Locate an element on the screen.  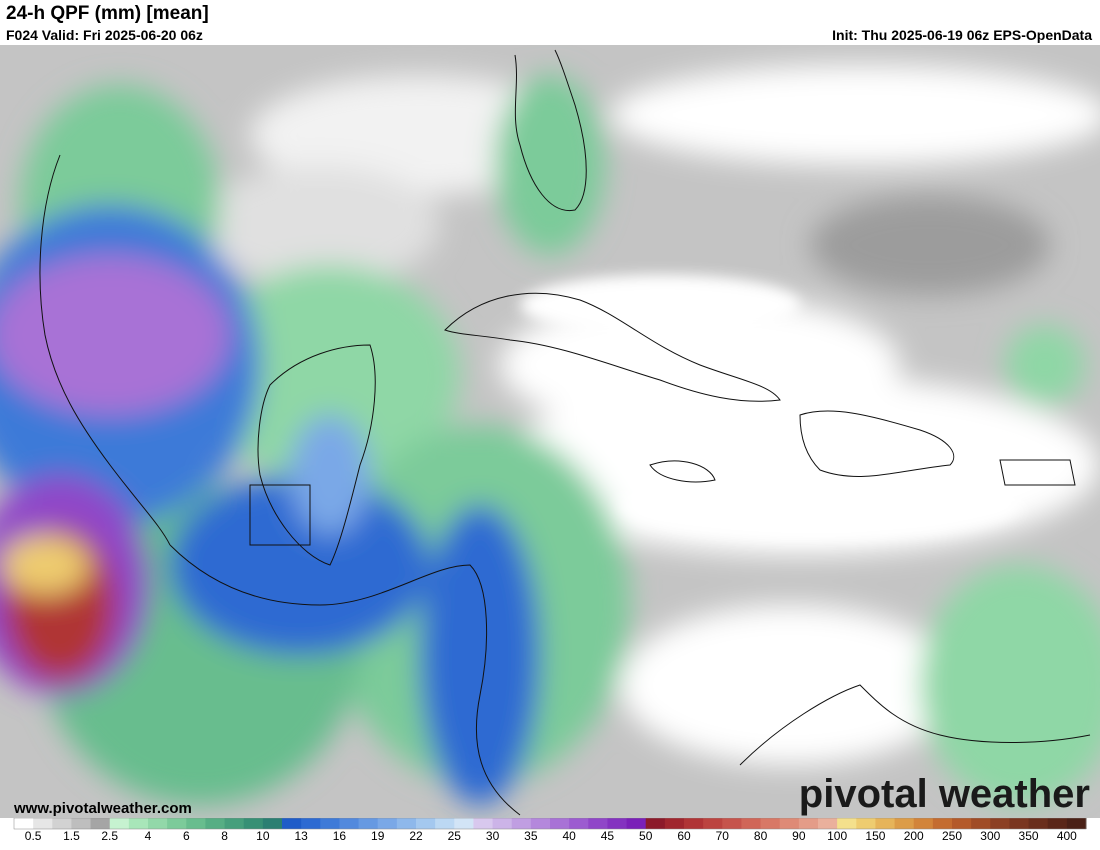
colorbar-label: 30 is located at coordinates (493, 836).